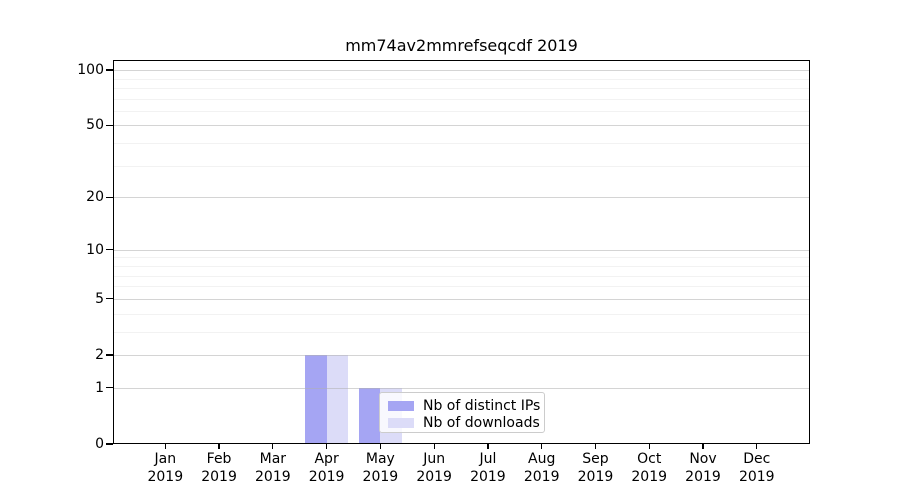 The image size is (900, 500). I want to click on y-tick-label: 5, so click(99, 298).